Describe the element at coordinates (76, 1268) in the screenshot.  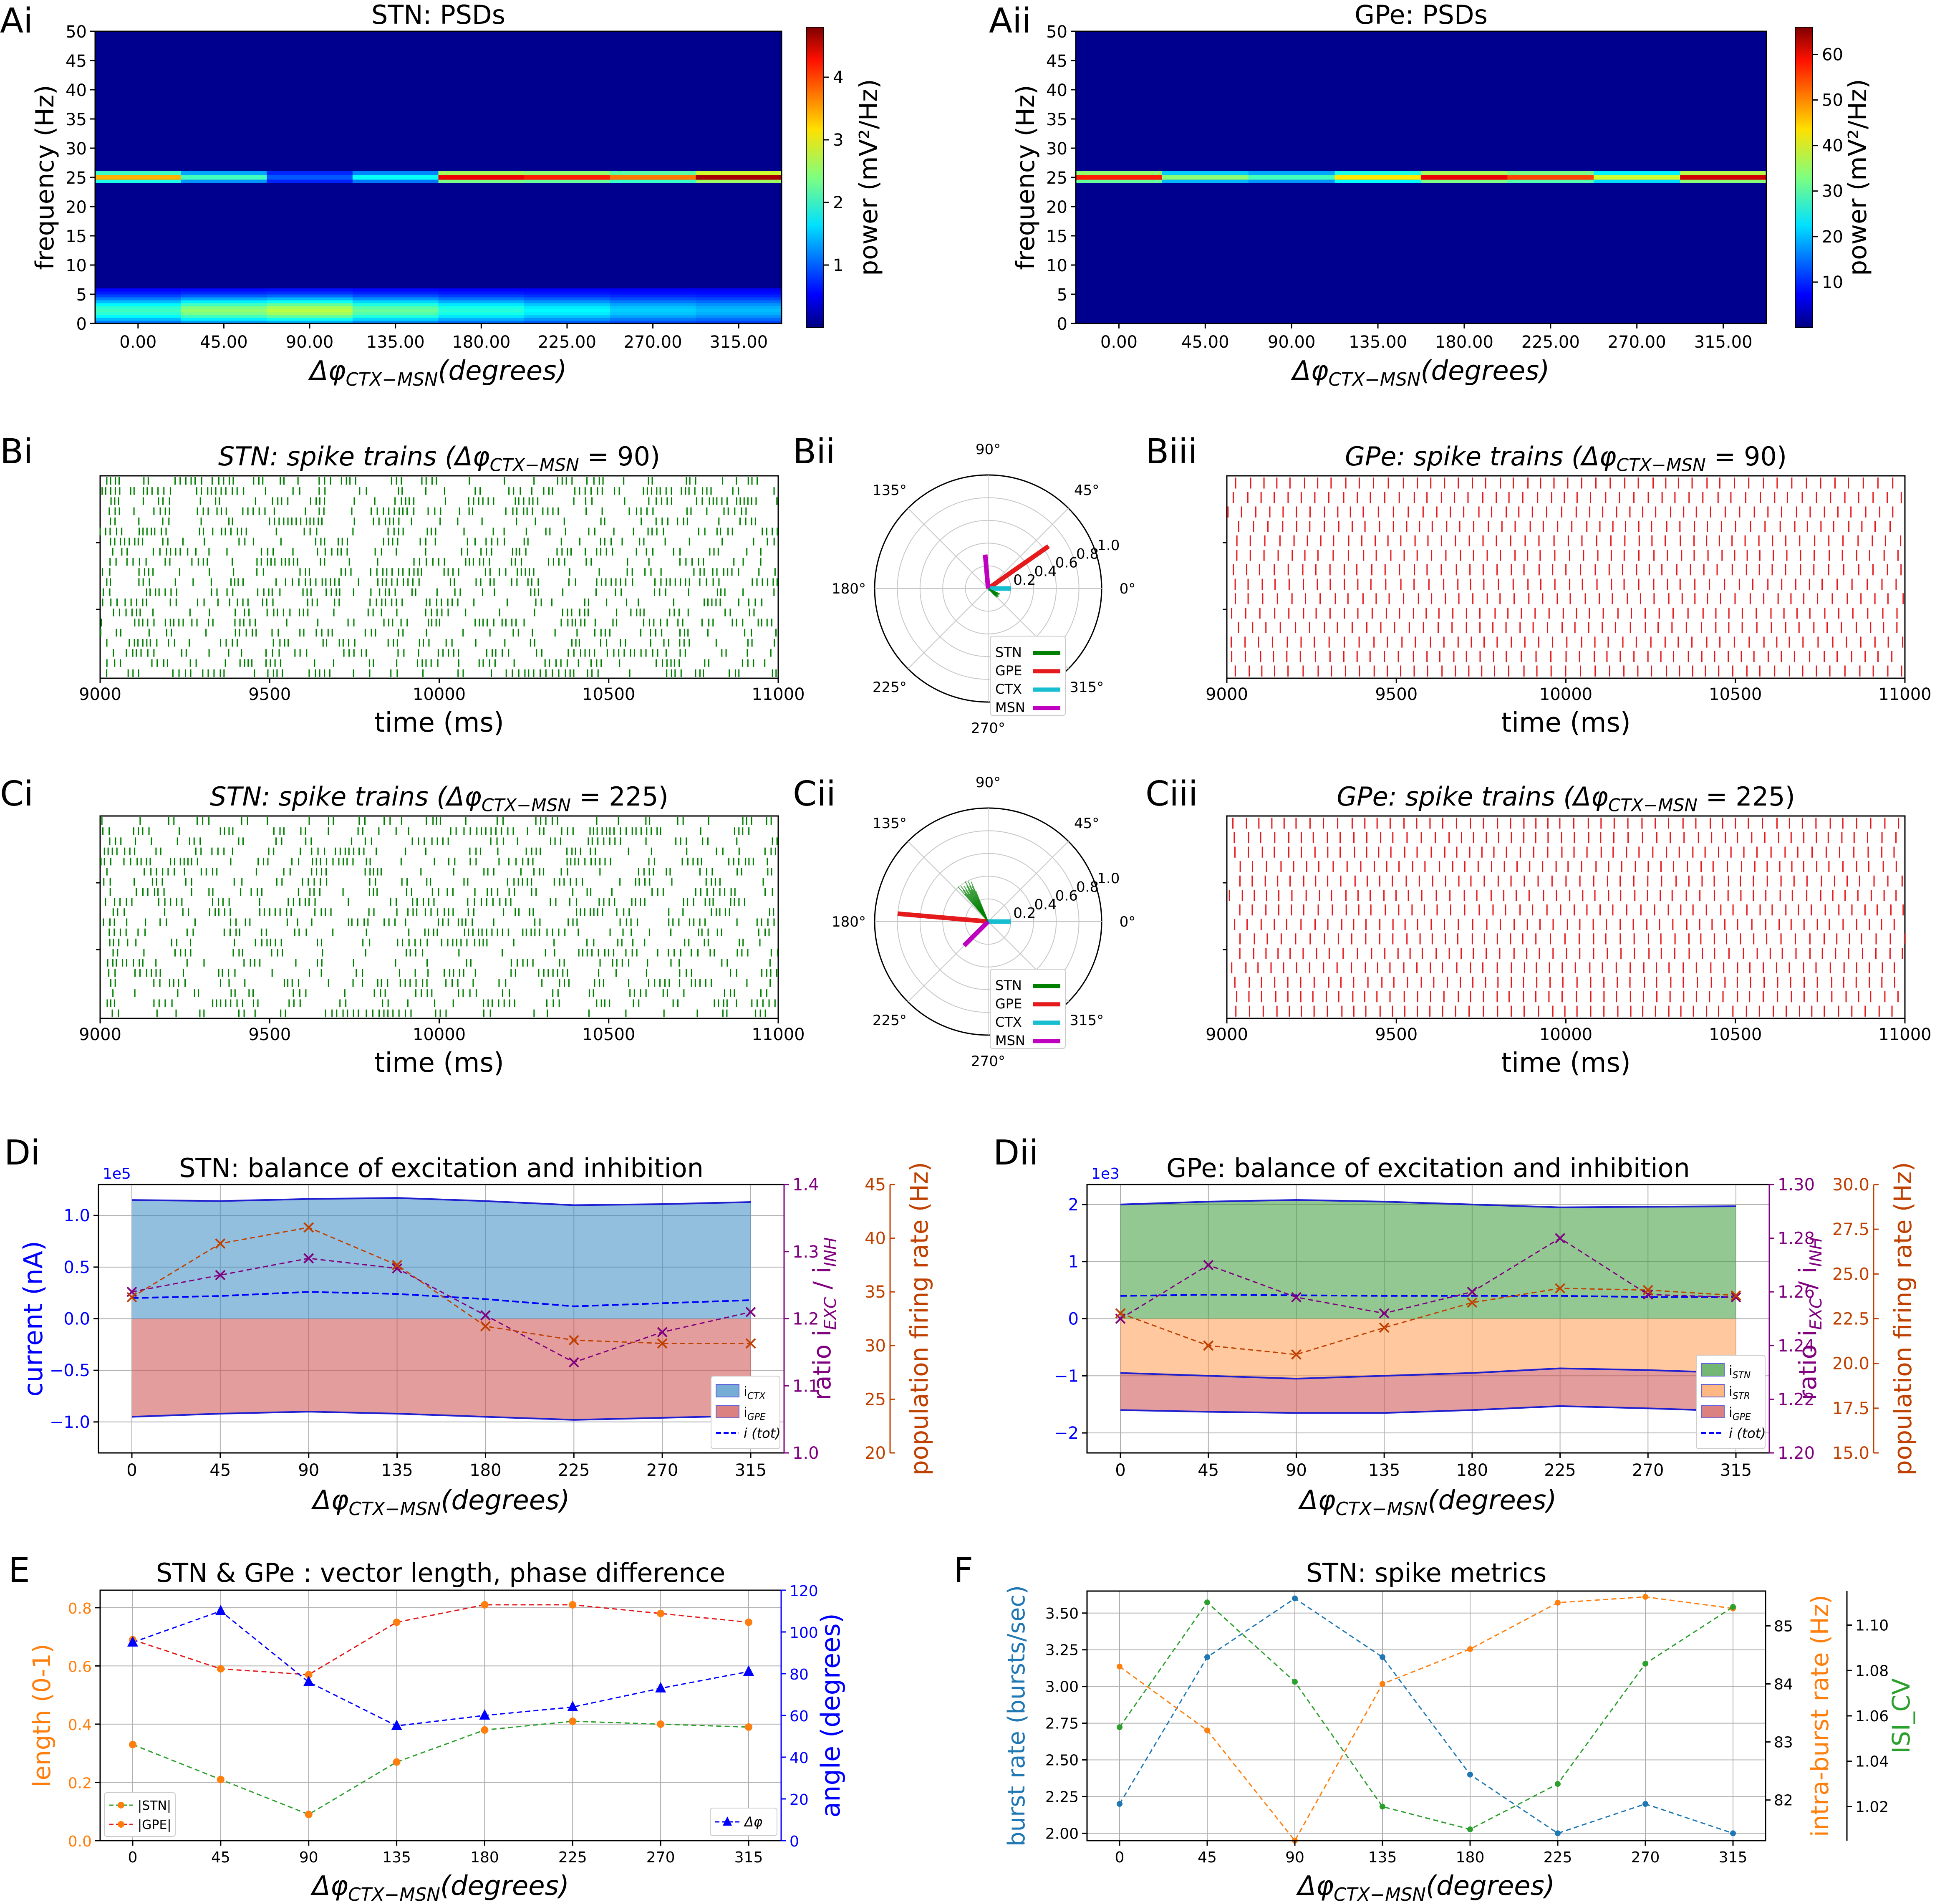
I see `y-tick-label: 0.5` at that location.